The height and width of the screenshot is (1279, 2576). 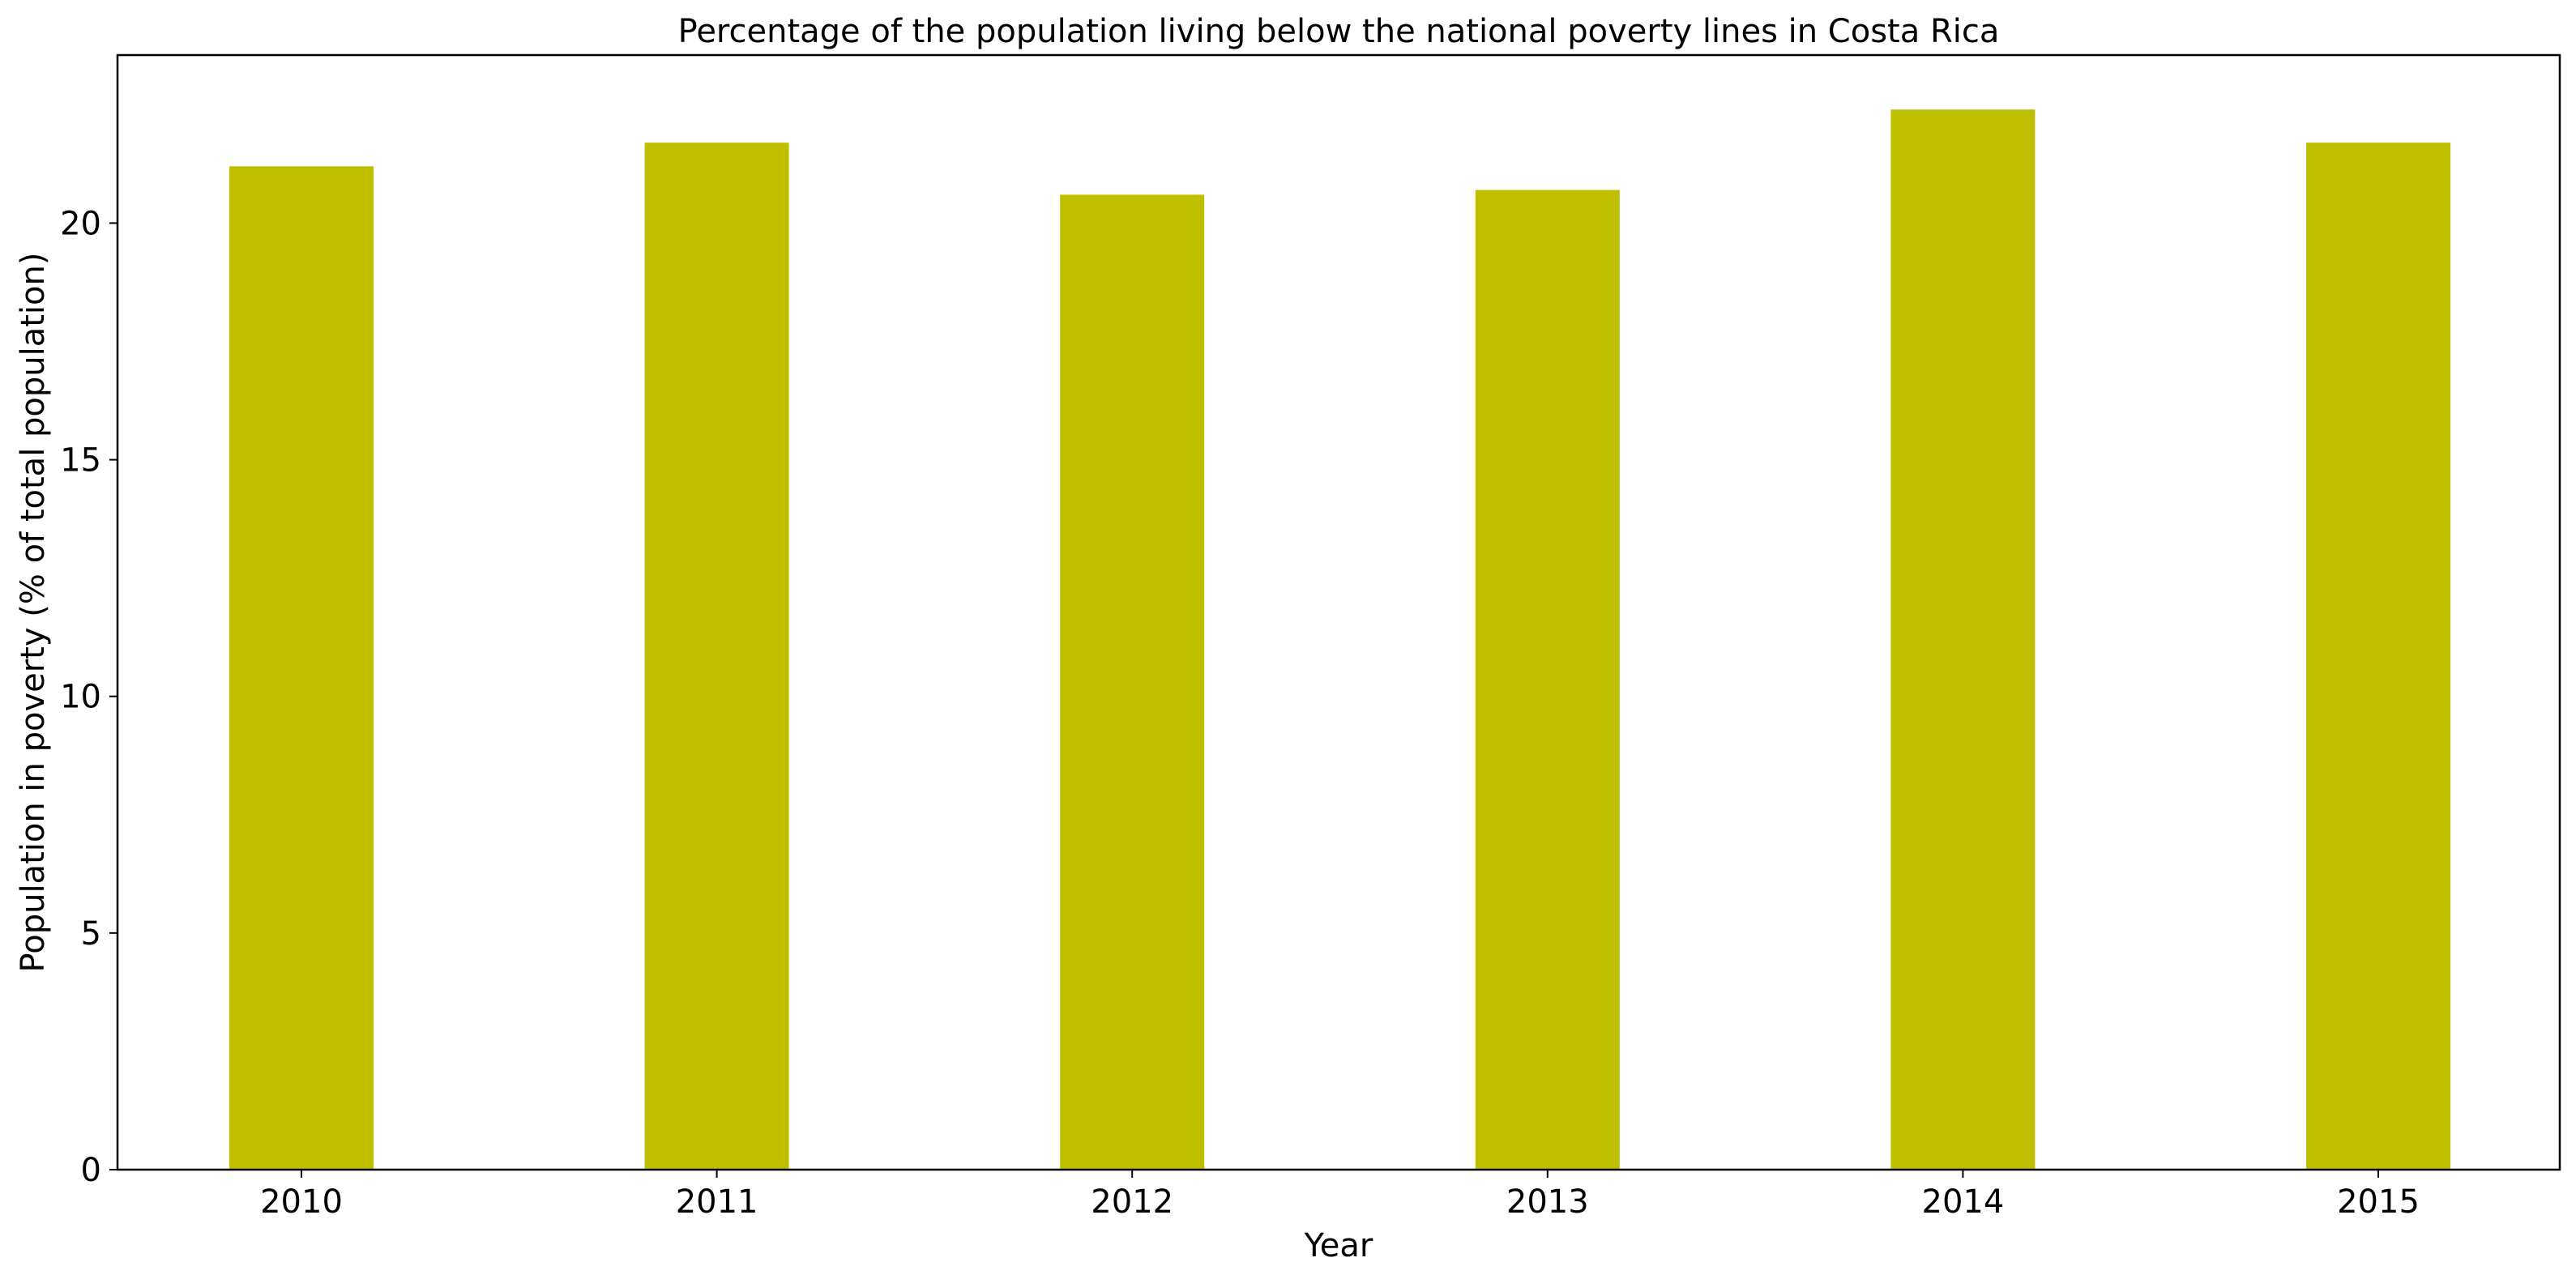 What do you see at coordinates (80, 461) in the screenshot?
I see `y-tick-label-15: 15` at bounding box center [80, 461].